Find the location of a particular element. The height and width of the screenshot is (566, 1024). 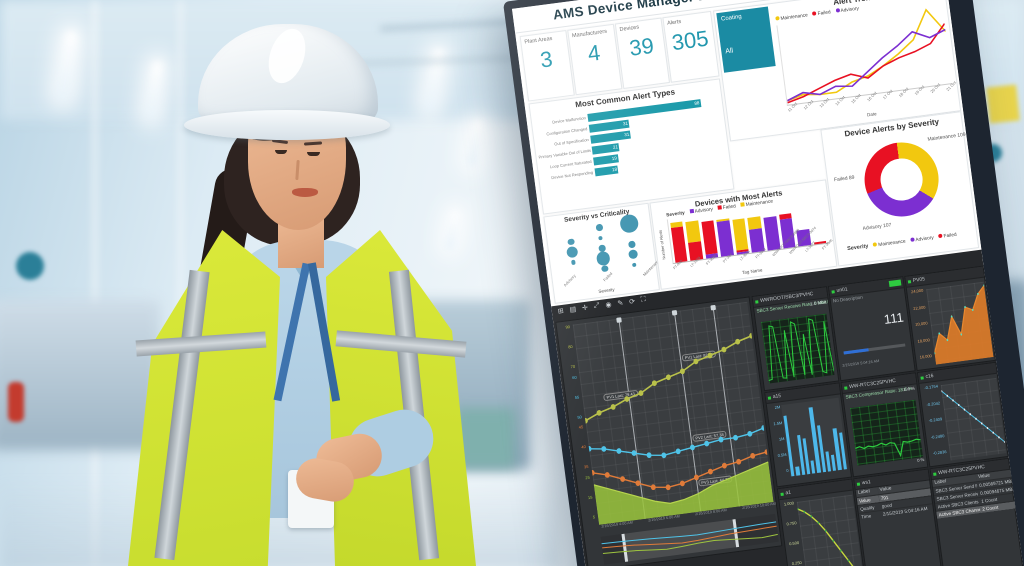

hard-hat-brim is located at coordinates (287, 125).